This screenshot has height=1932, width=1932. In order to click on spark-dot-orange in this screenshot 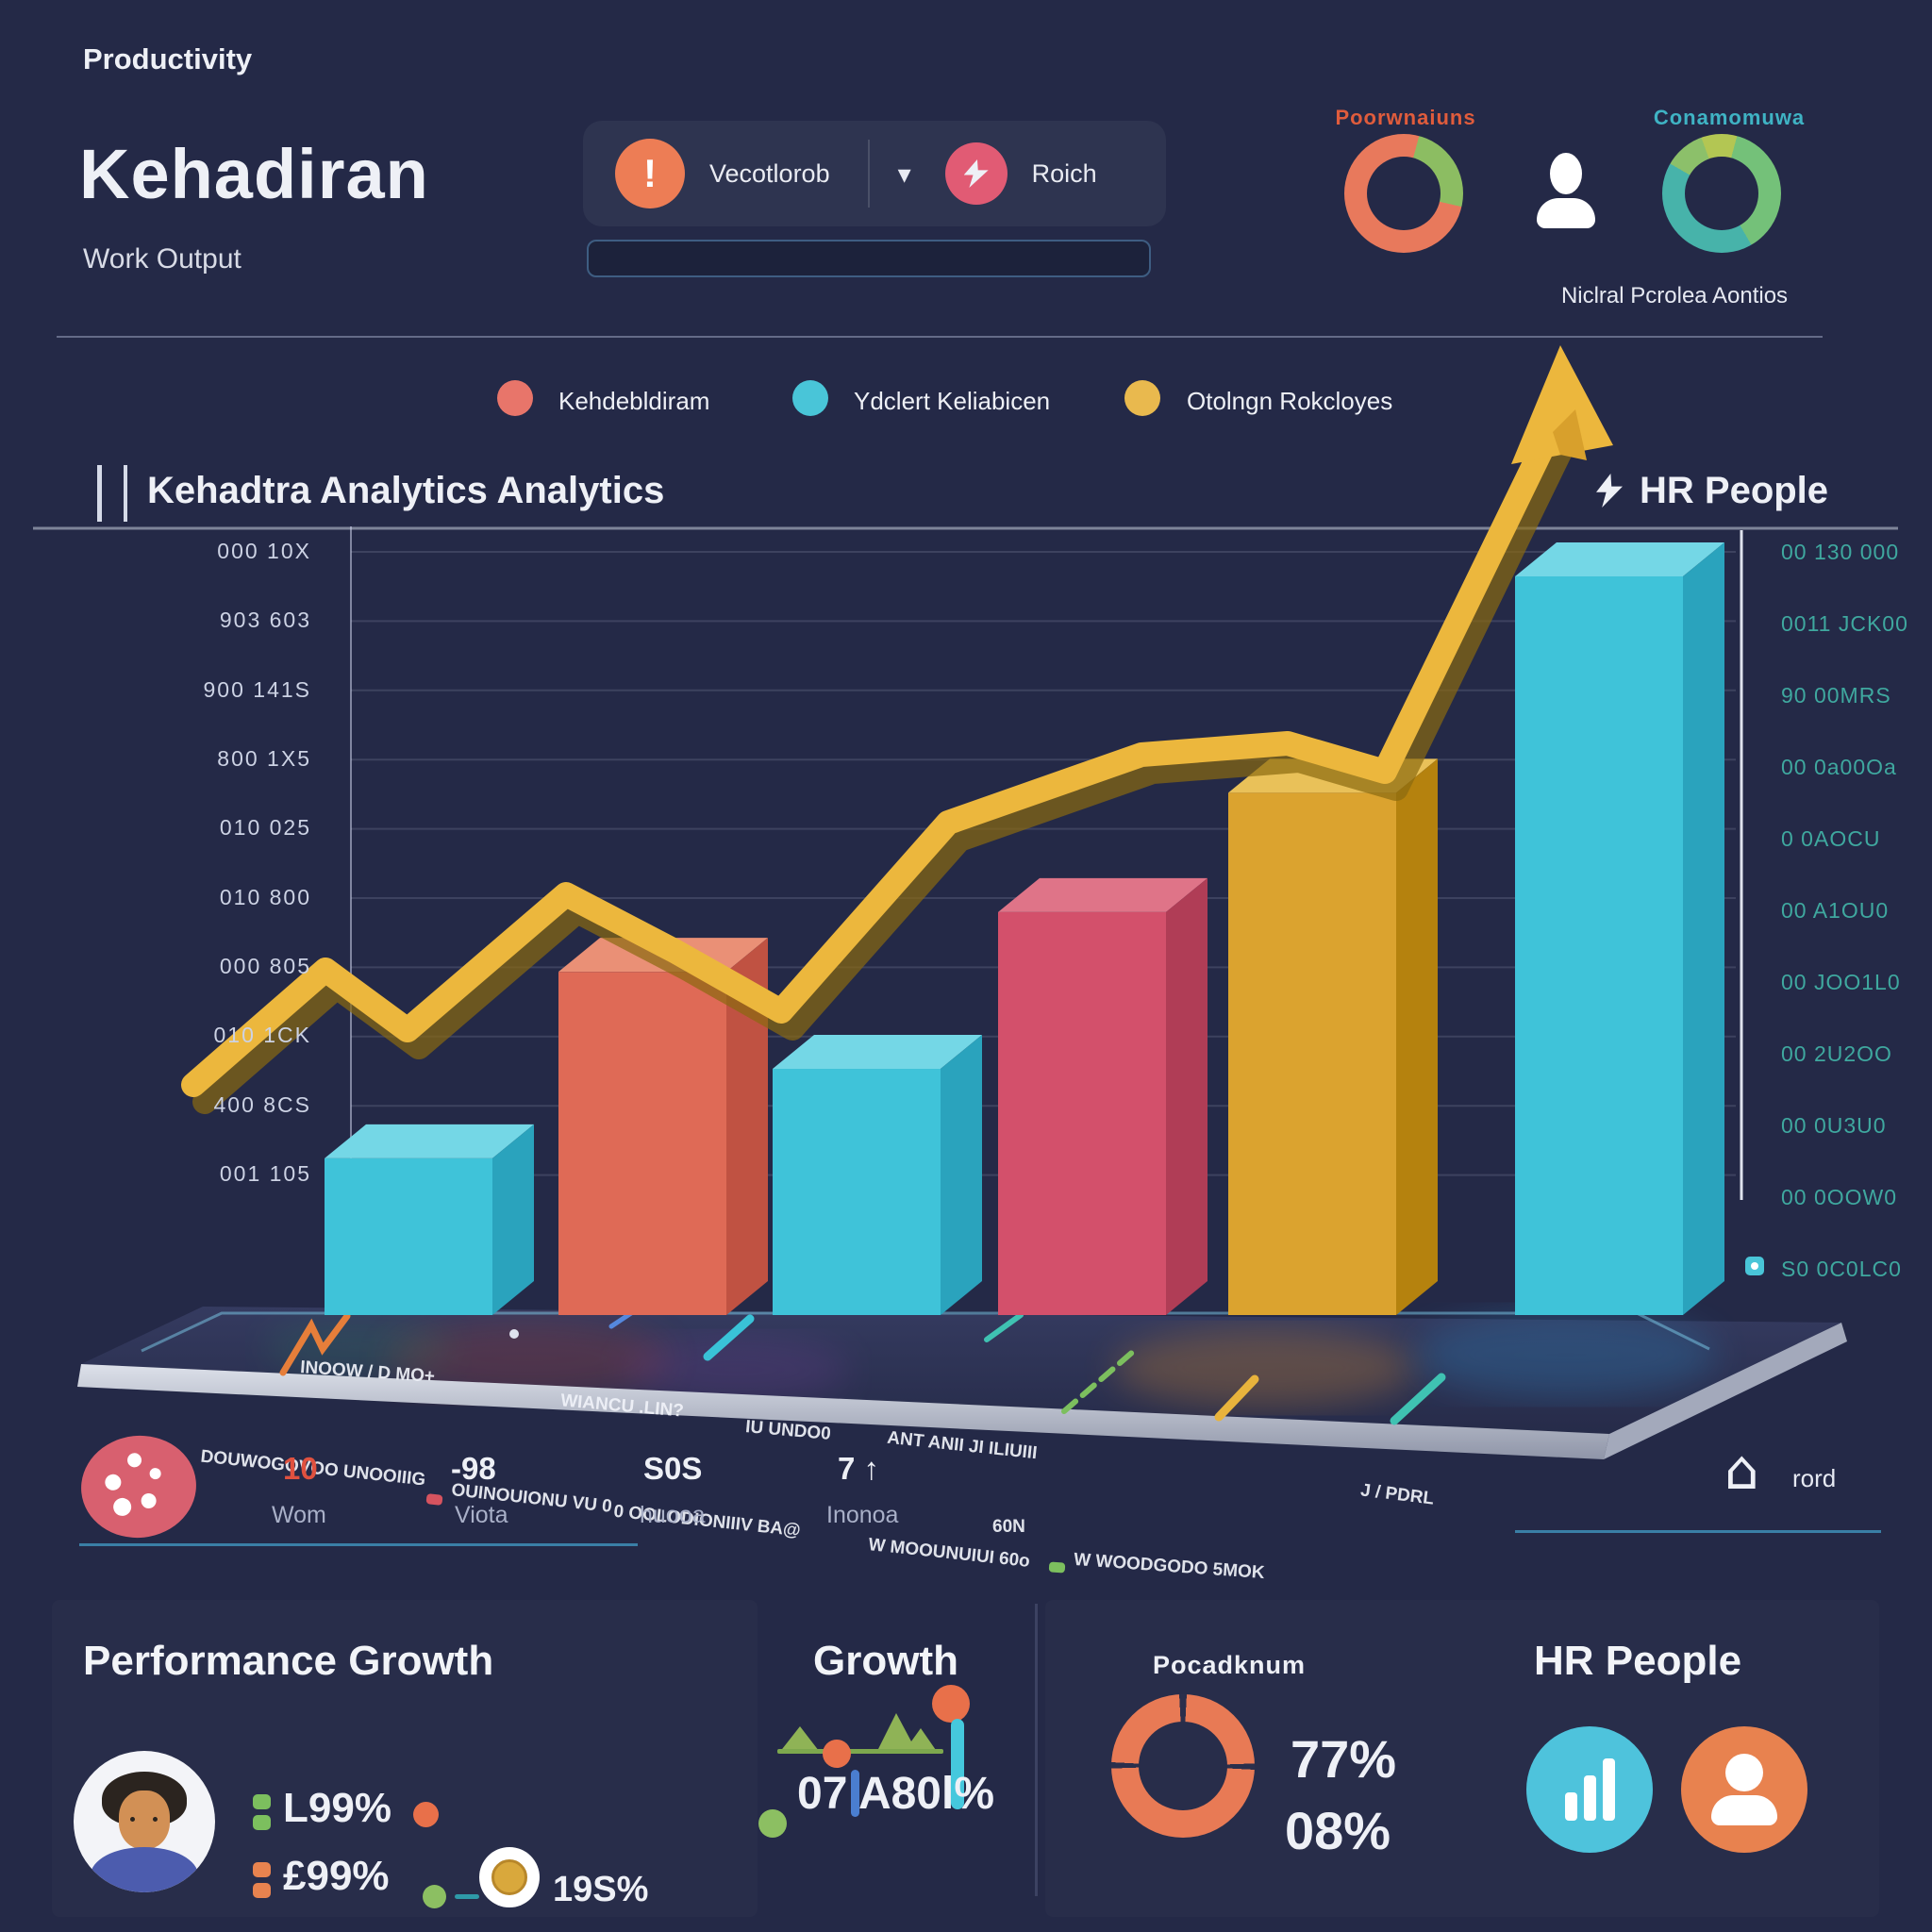, I will do `click(426, 1814)`.